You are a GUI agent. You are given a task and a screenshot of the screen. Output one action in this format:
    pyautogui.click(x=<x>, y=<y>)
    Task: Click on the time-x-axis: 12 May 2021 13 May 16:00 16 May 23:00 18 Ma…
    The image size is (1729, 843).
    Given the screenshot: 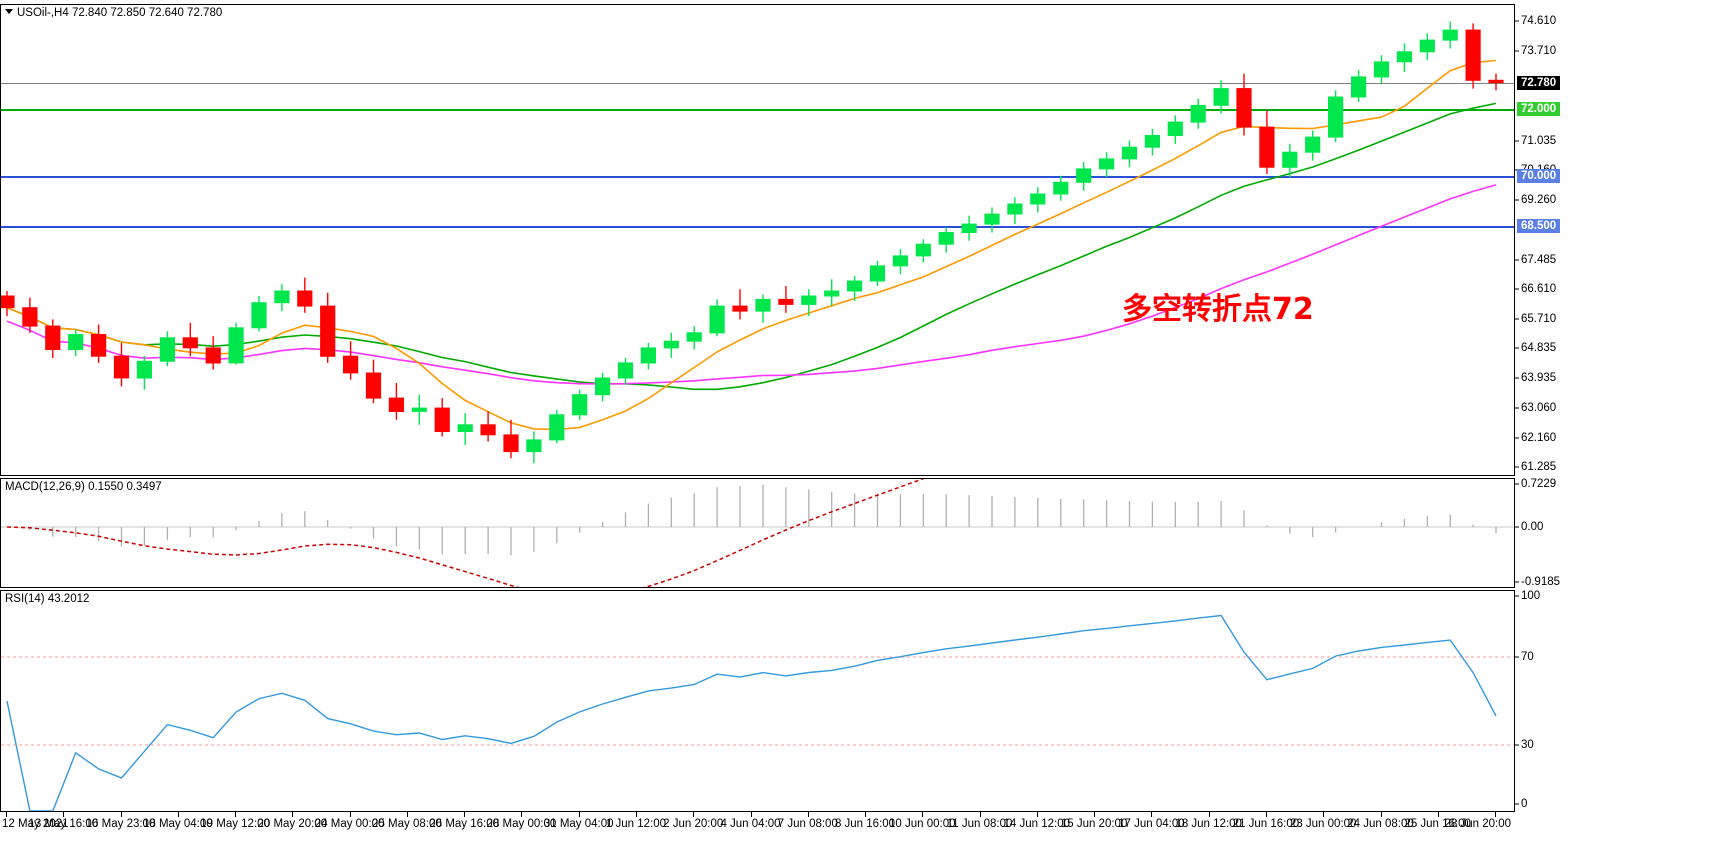 What is the action you would take?
    pyautogui.click(x=756, y=826)
    